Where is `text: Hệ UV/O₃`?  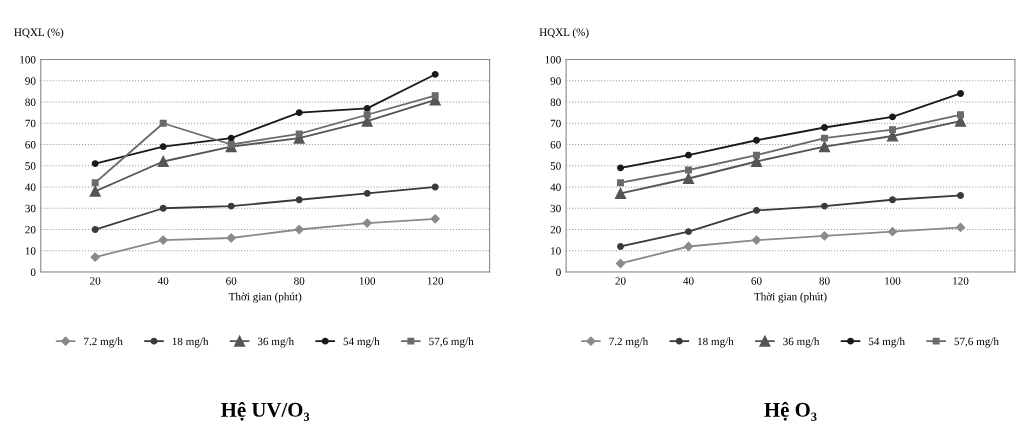 text: Hệ UV/O₃ is located at coordinates (265, 411).